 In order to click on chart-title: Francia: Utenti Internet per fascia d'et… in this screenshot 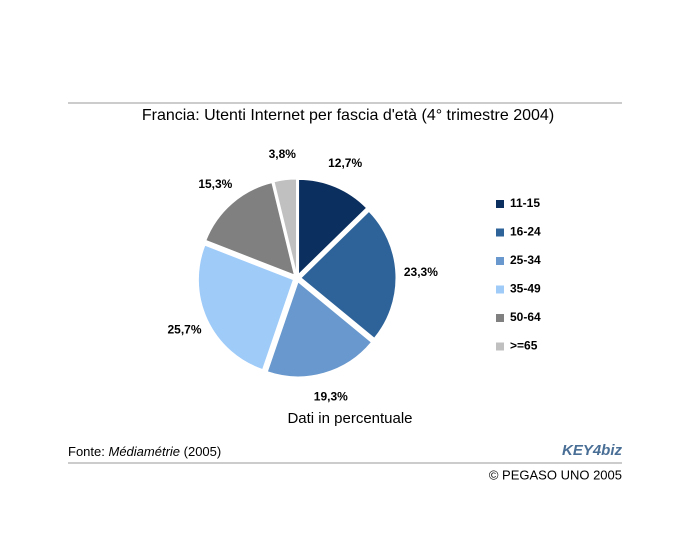, I will do `click(348, 115)`.